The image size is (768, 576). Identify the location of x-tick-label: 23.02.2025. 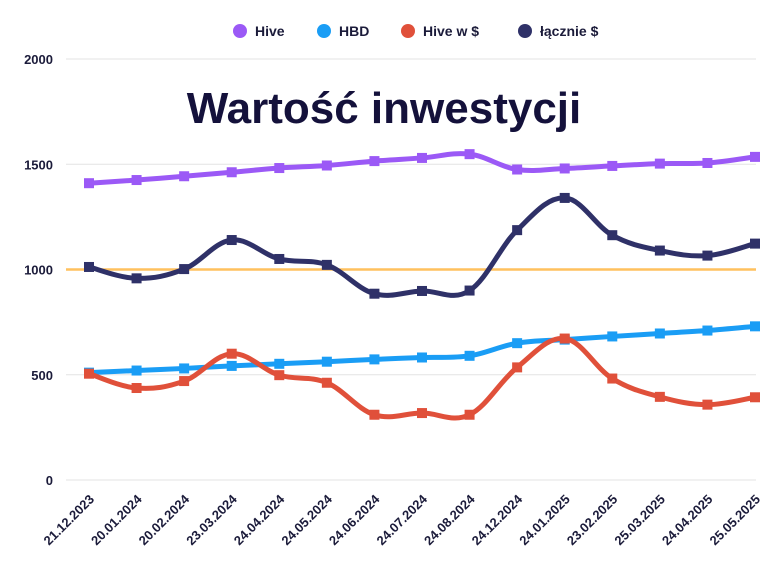
(592, 520).